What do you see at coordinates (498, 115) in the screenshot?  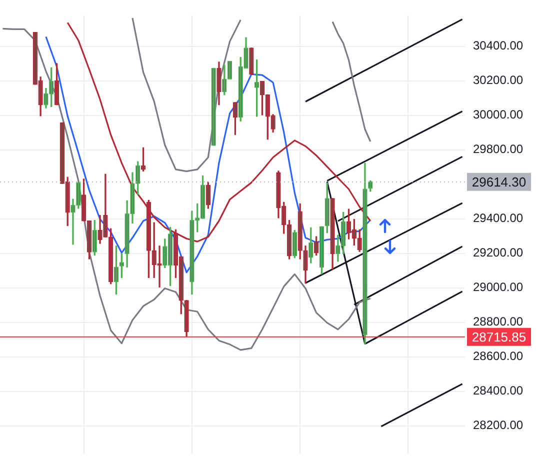 I see `y-tick-label: 30000.00` at bounding box center [498, 115].